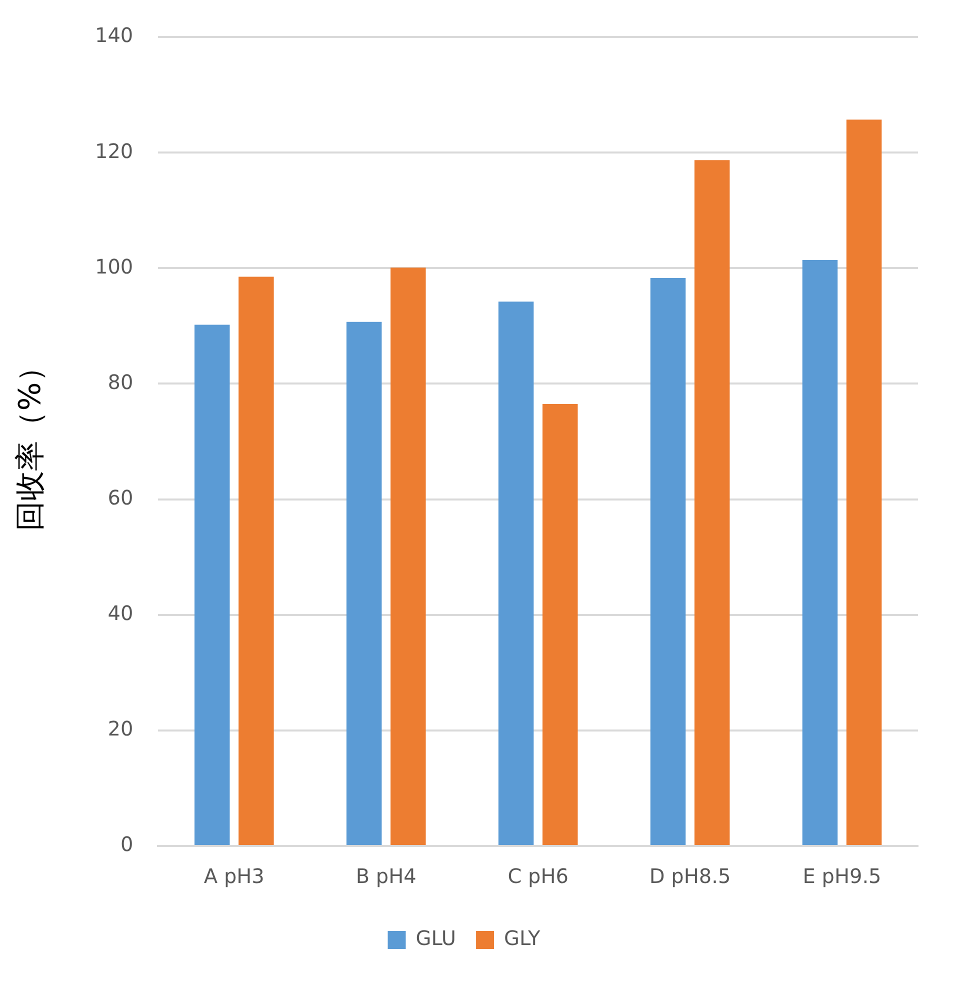 This screenshot has width=956, height=990. I want to click on x-tick-label: C pH6, so click(538, 876).